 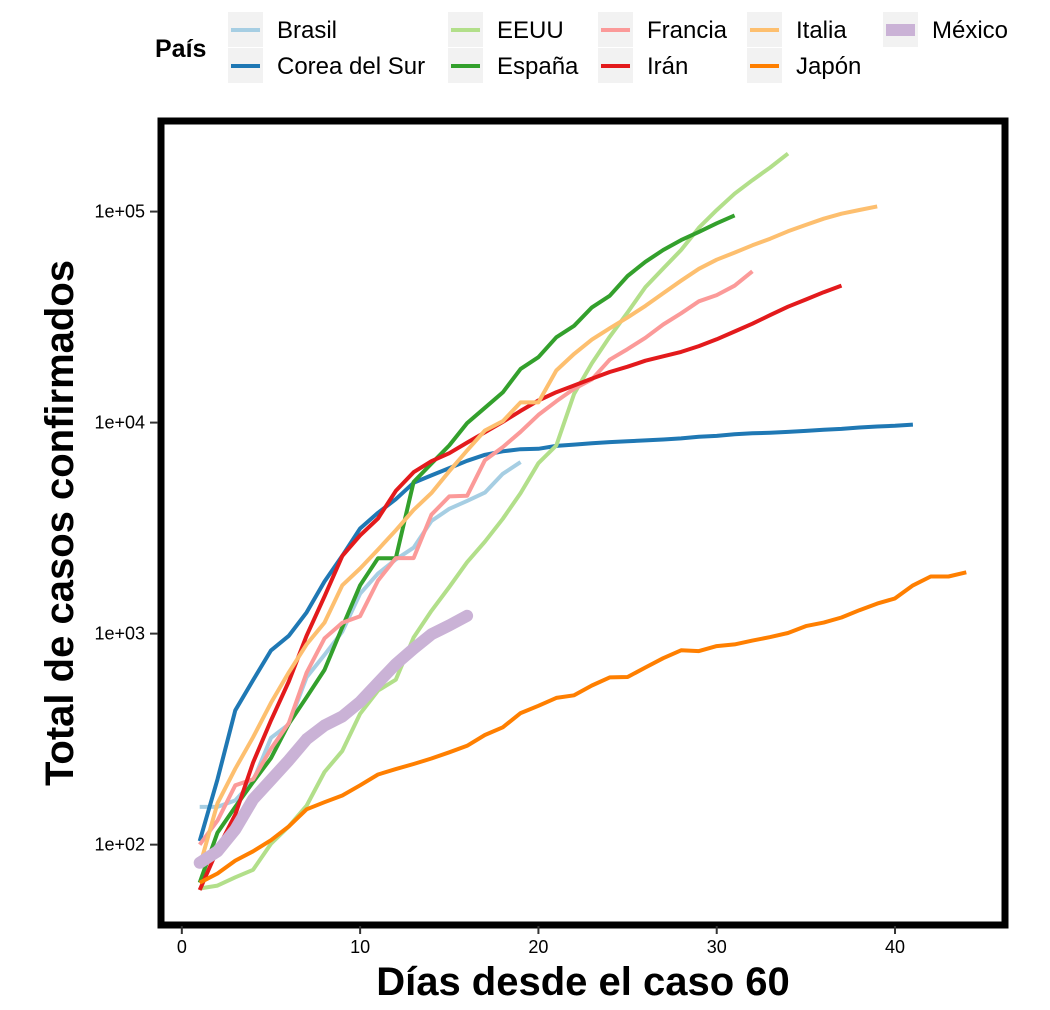 What do you see at coordinates (307, 30) in the screenshot?
I see `legend-label: Brasil` at bounding box center [307, 30].